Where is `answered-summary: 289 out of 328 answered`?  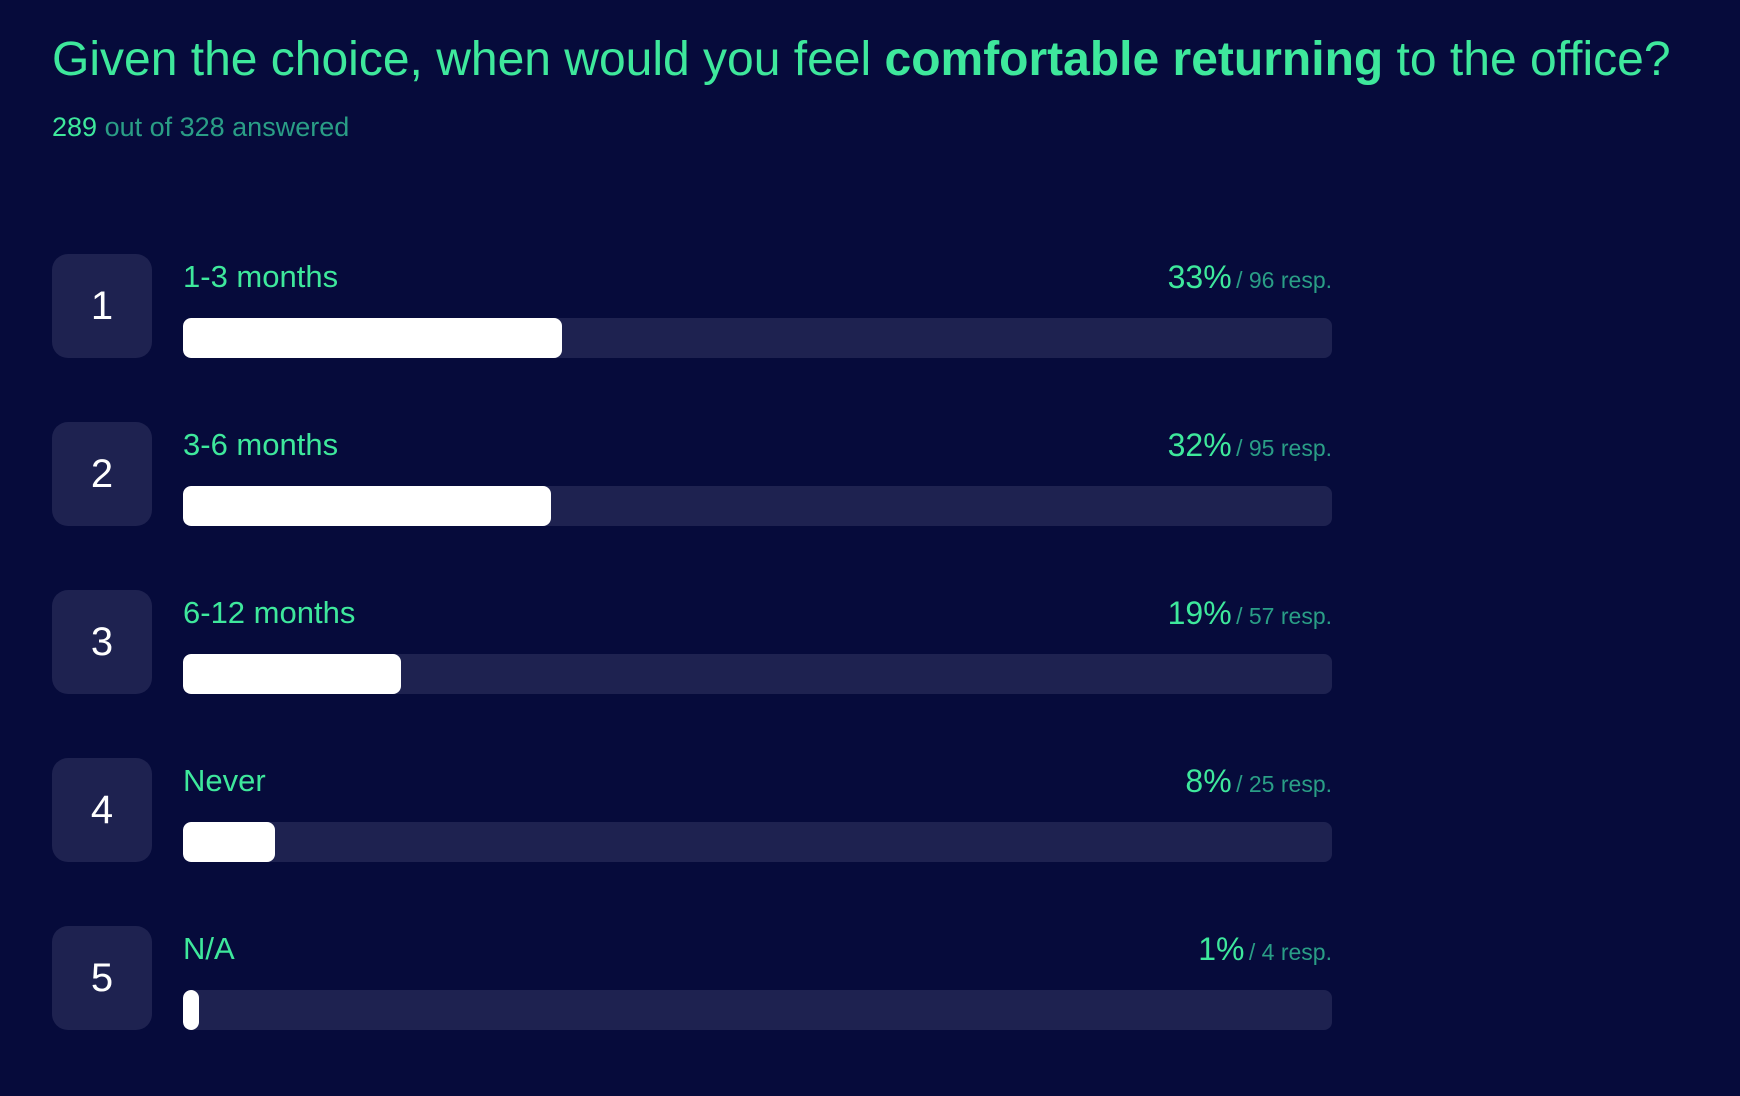
answered-summary: 289 out of 328 answered is located at coordinates (200, 127).